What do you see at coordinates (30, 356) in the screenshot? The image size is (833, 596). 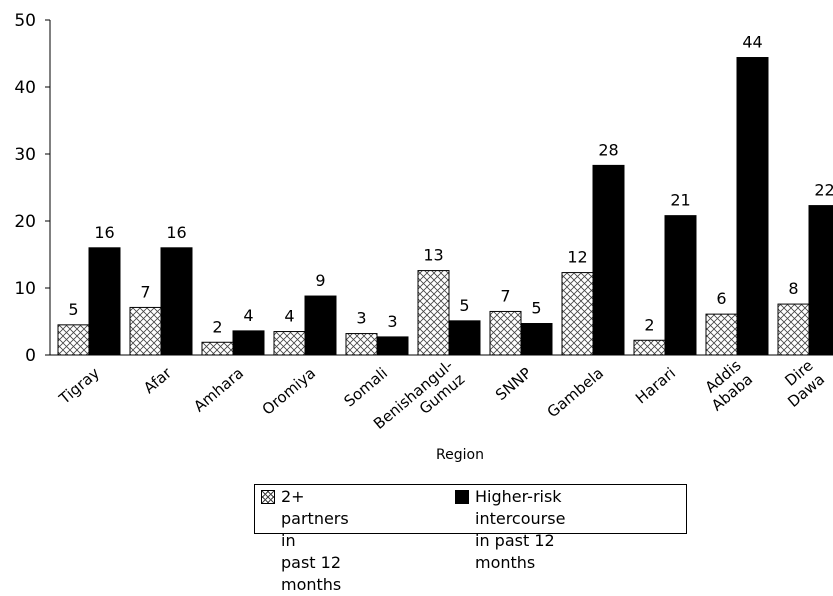 I see `y-tick-label: 0` at bounding box center [30, 356].